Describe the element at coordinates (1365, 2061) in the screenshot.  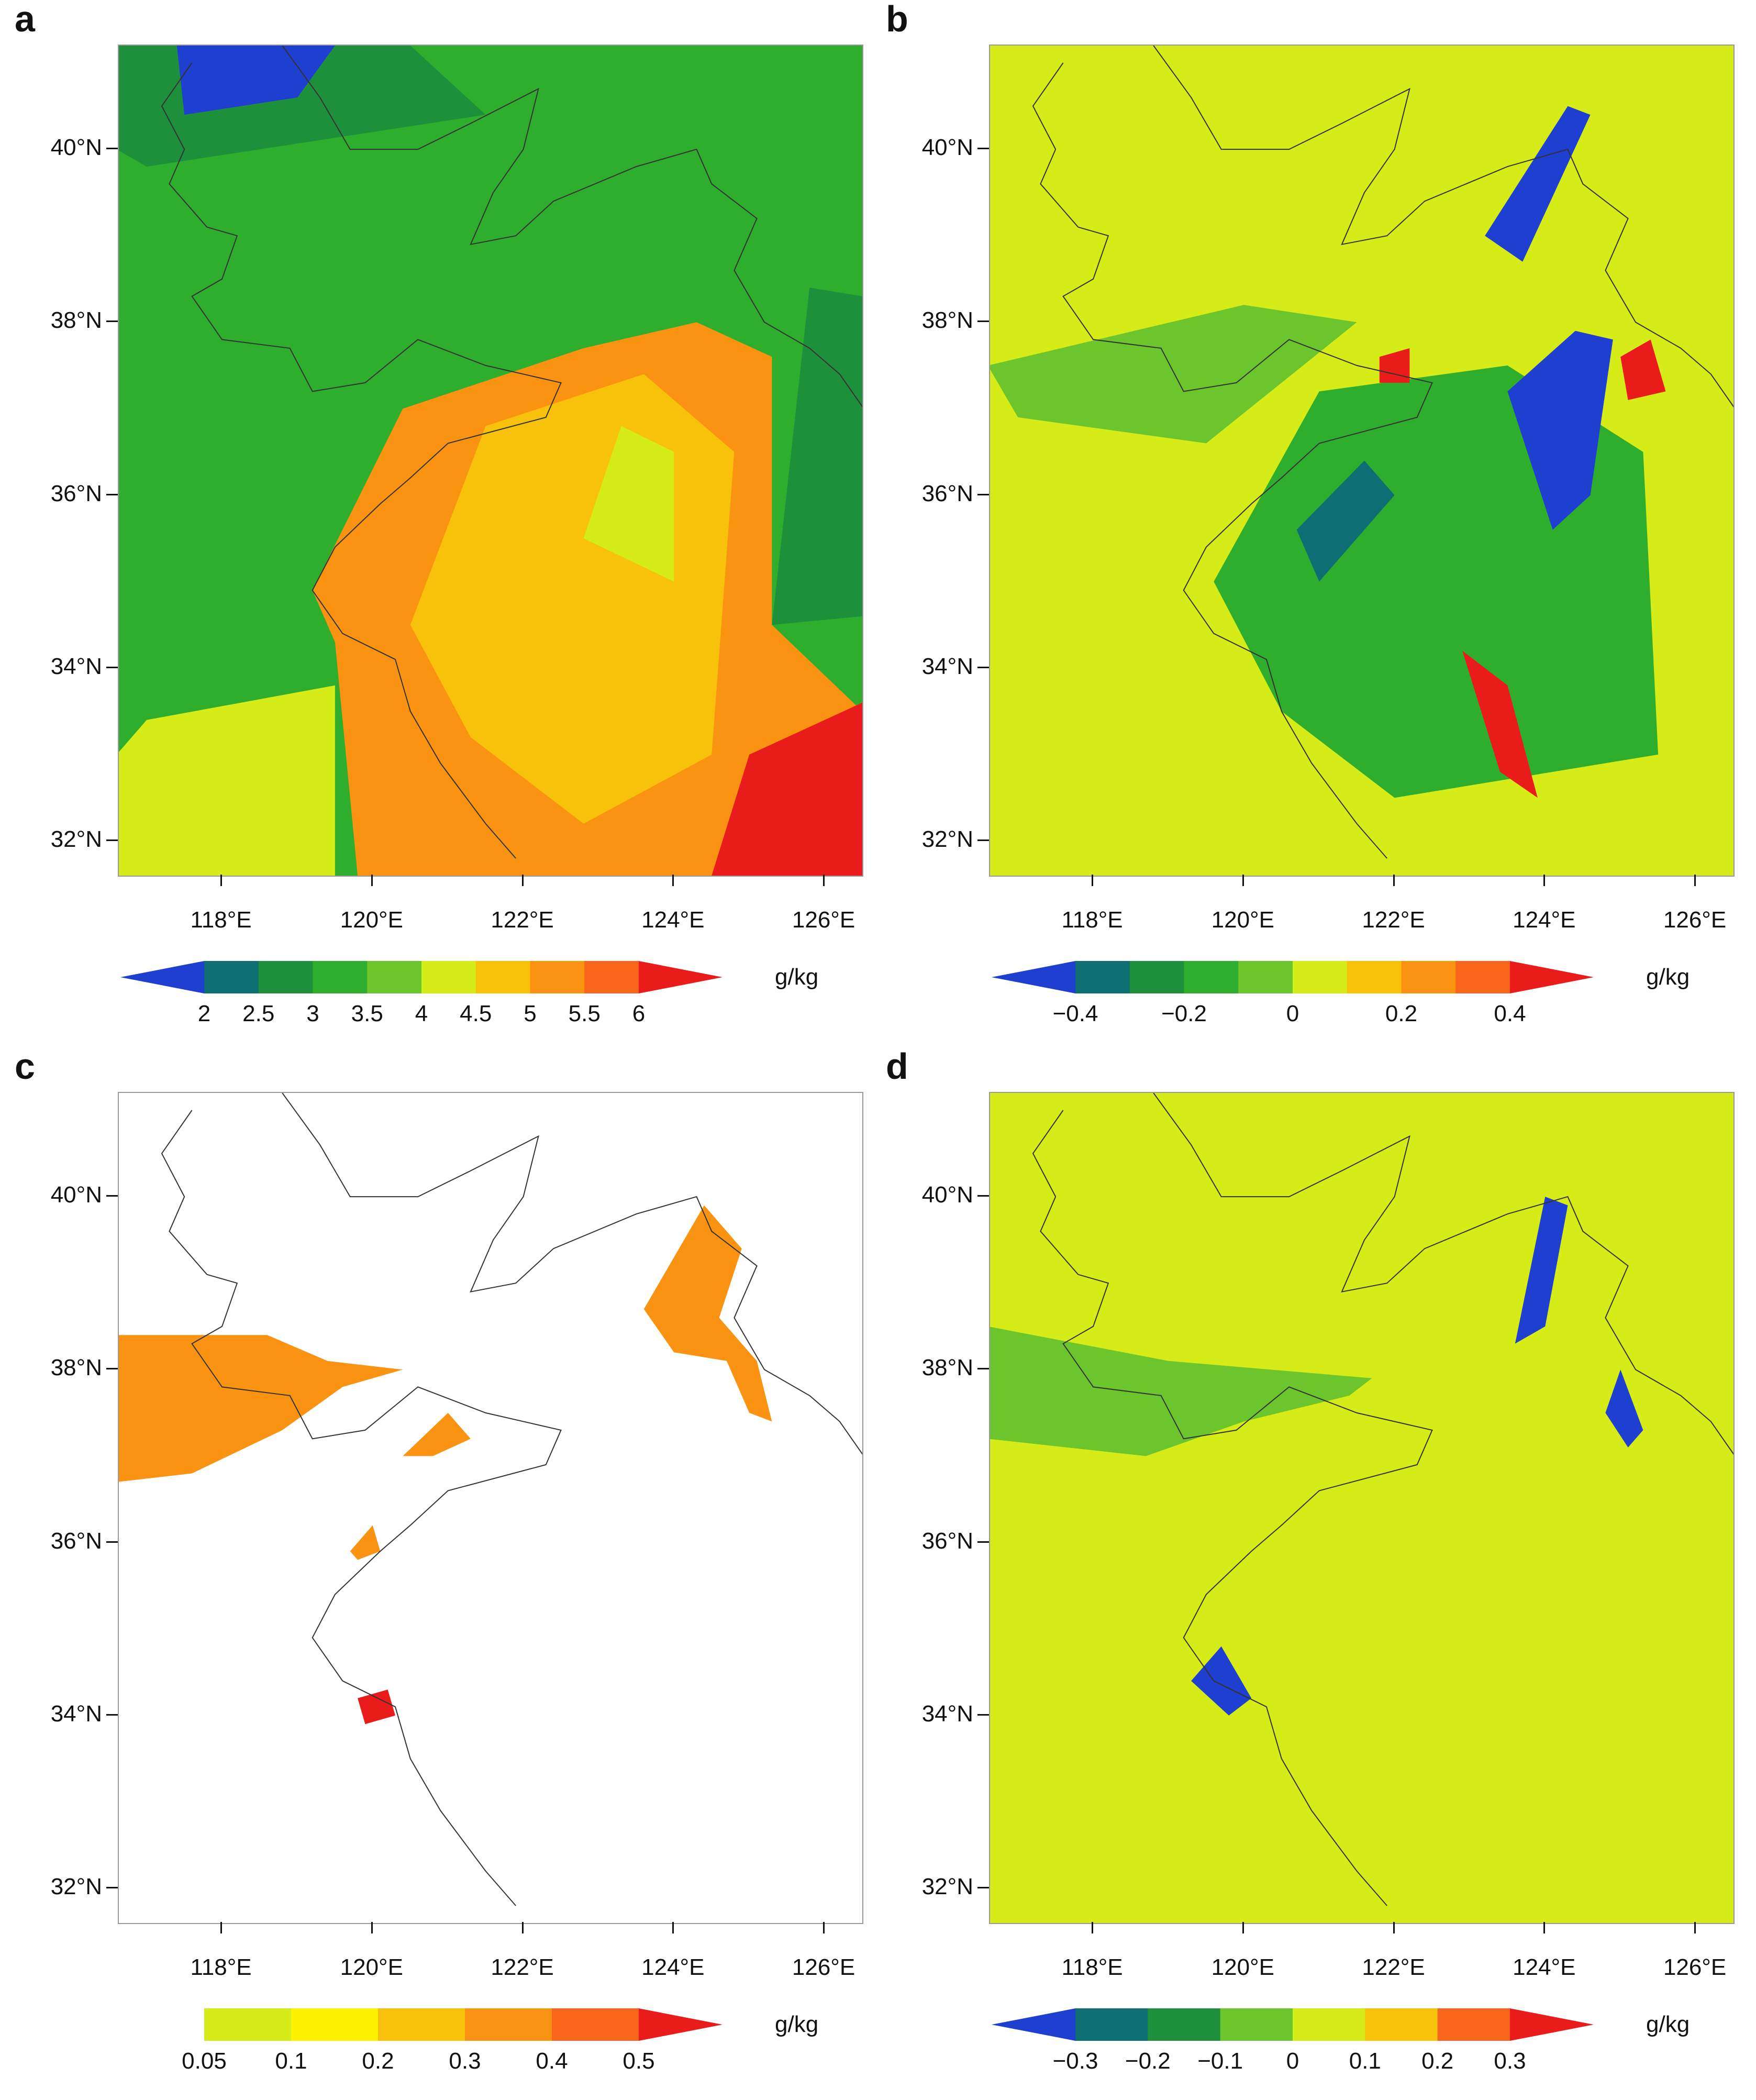
I see `colorbar-tick-label: 0.1` at that location.